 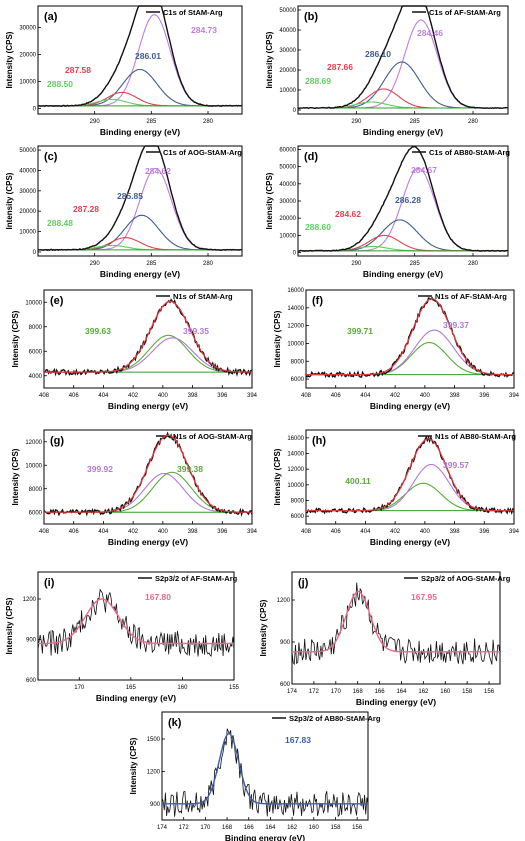 I want to click on peak-label: 167.95, so click(x=424, y=597).